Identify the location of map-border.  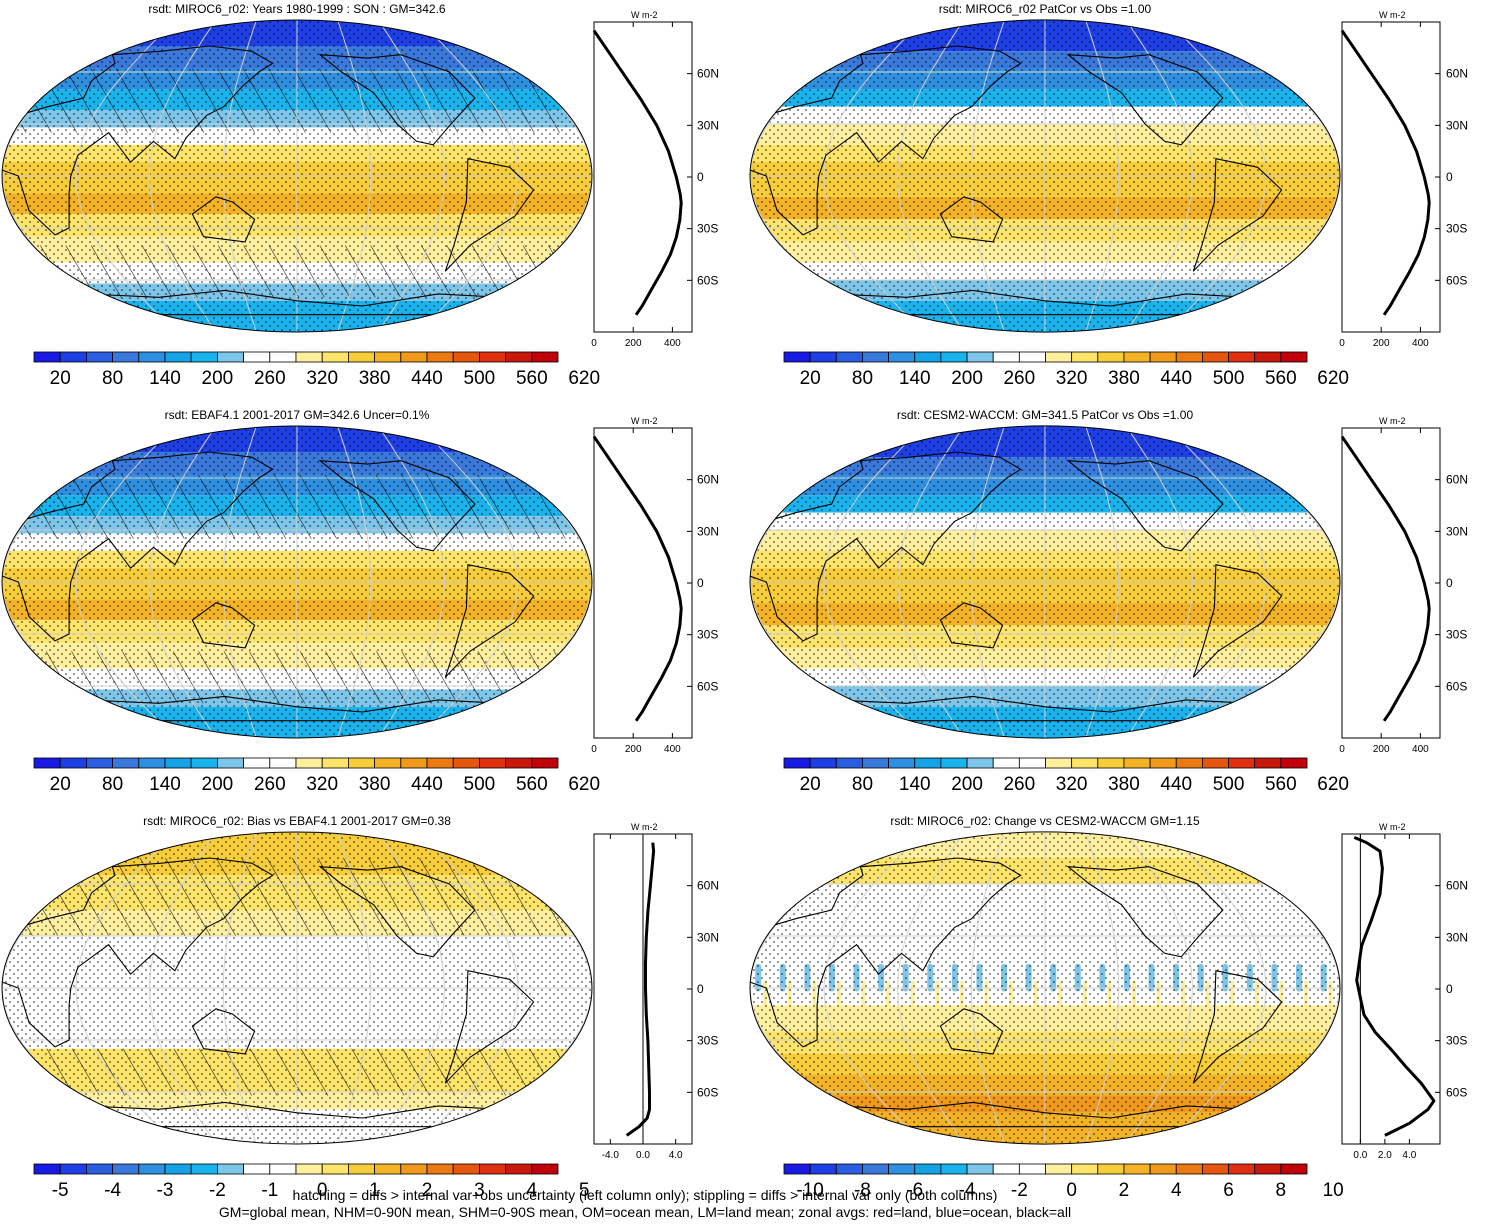
(1045, 988).